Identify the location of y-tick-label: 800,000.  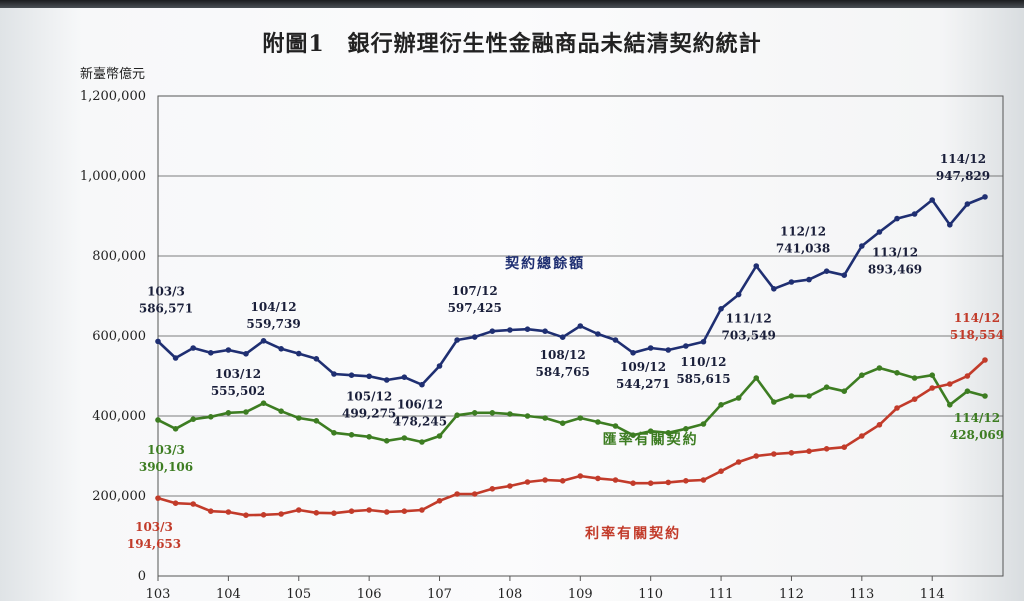
(119, 256).